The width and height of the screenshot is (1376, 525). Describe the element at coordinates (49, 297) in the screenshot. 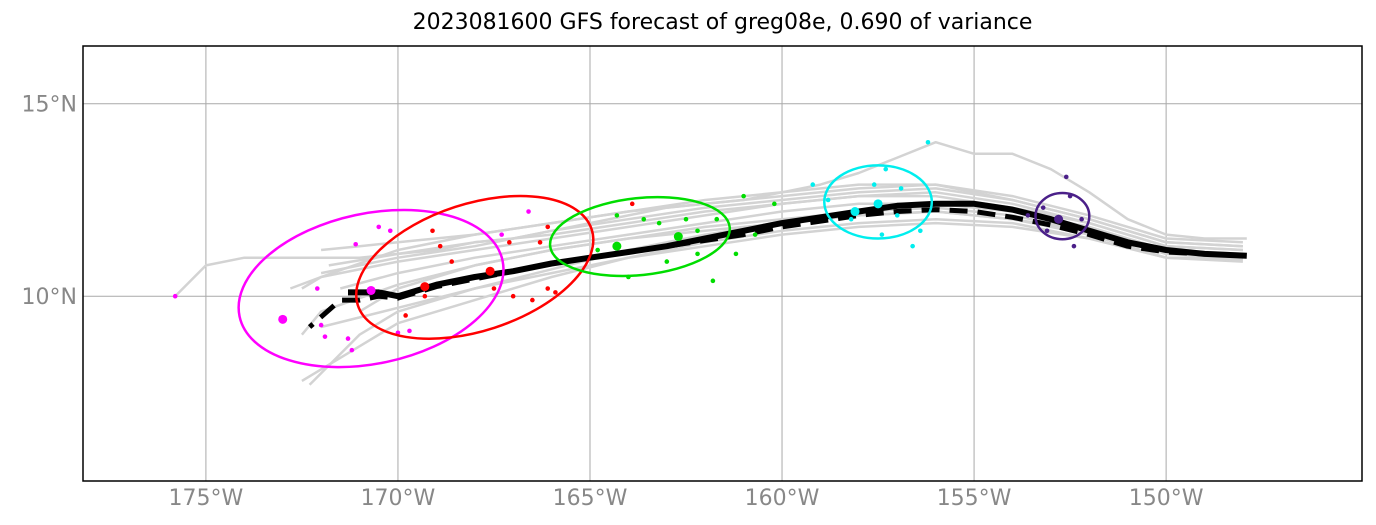

I see `y-tick-label: 10°N` at that location.